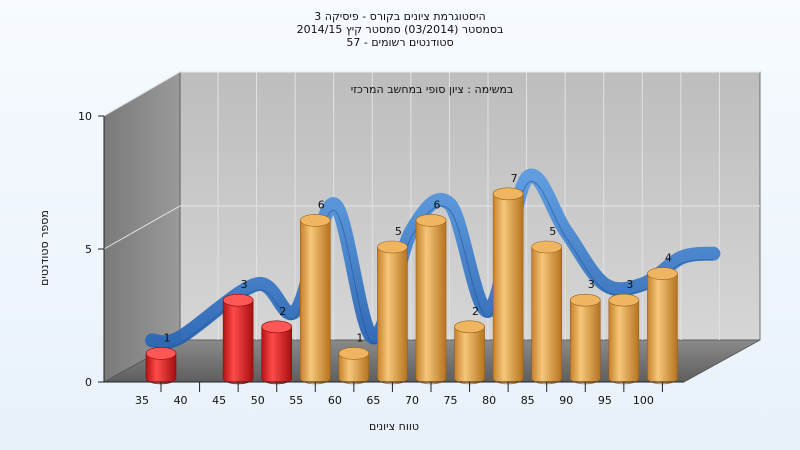 The image size is (800, 450). What do you see at coordinates (432, 89) in the screenshot?
I see `chart-subtitle: במשימה : ציון סופי במחשב המרכזי` at bounding box center [432, 89].